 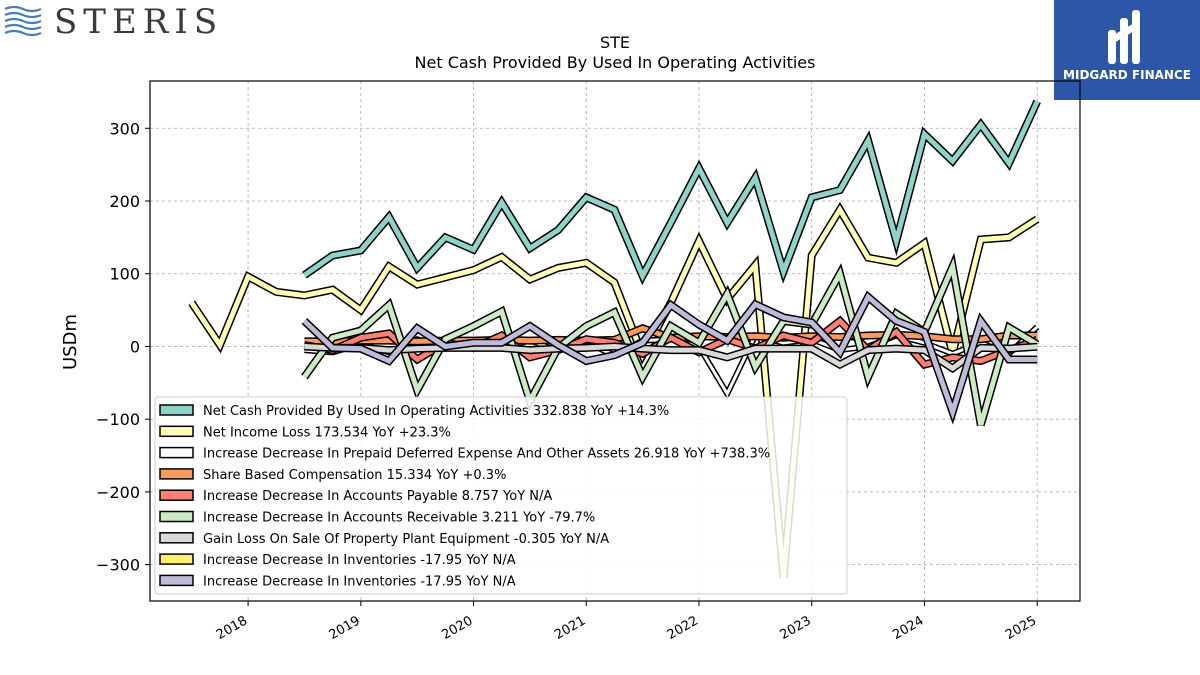 I want to click on x-tick-label: 2021, so click(x=570, y=628).